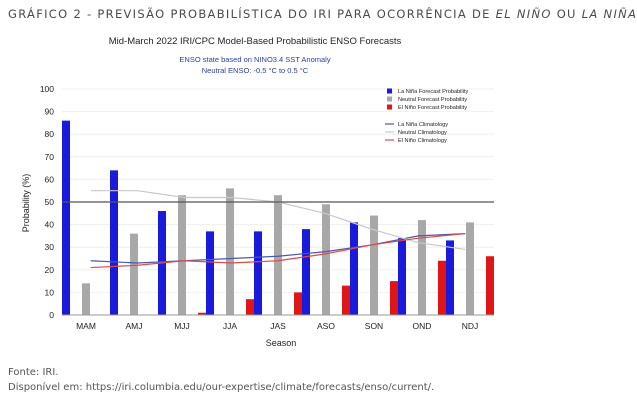  What do you see at coordinates (50, 225) in the screenshot?
I see `y-tick-label: 40` at bounding box center [50, 225].